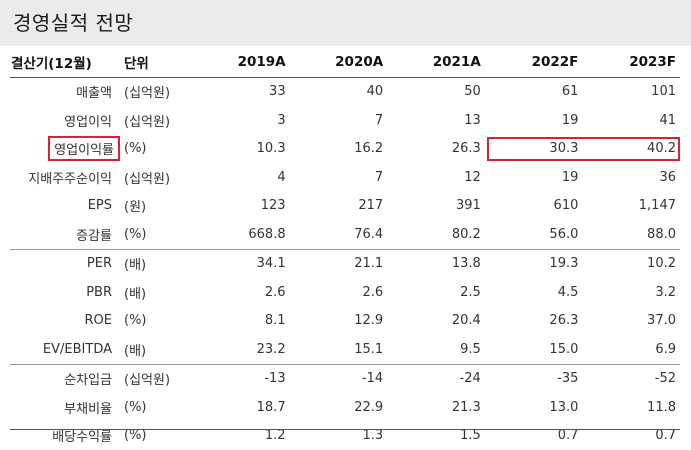 The image size is (691, 450). Describe the element at coordinates (70, 179) in the screenshot. I see `row-label: 지배주주순이익` at that location.